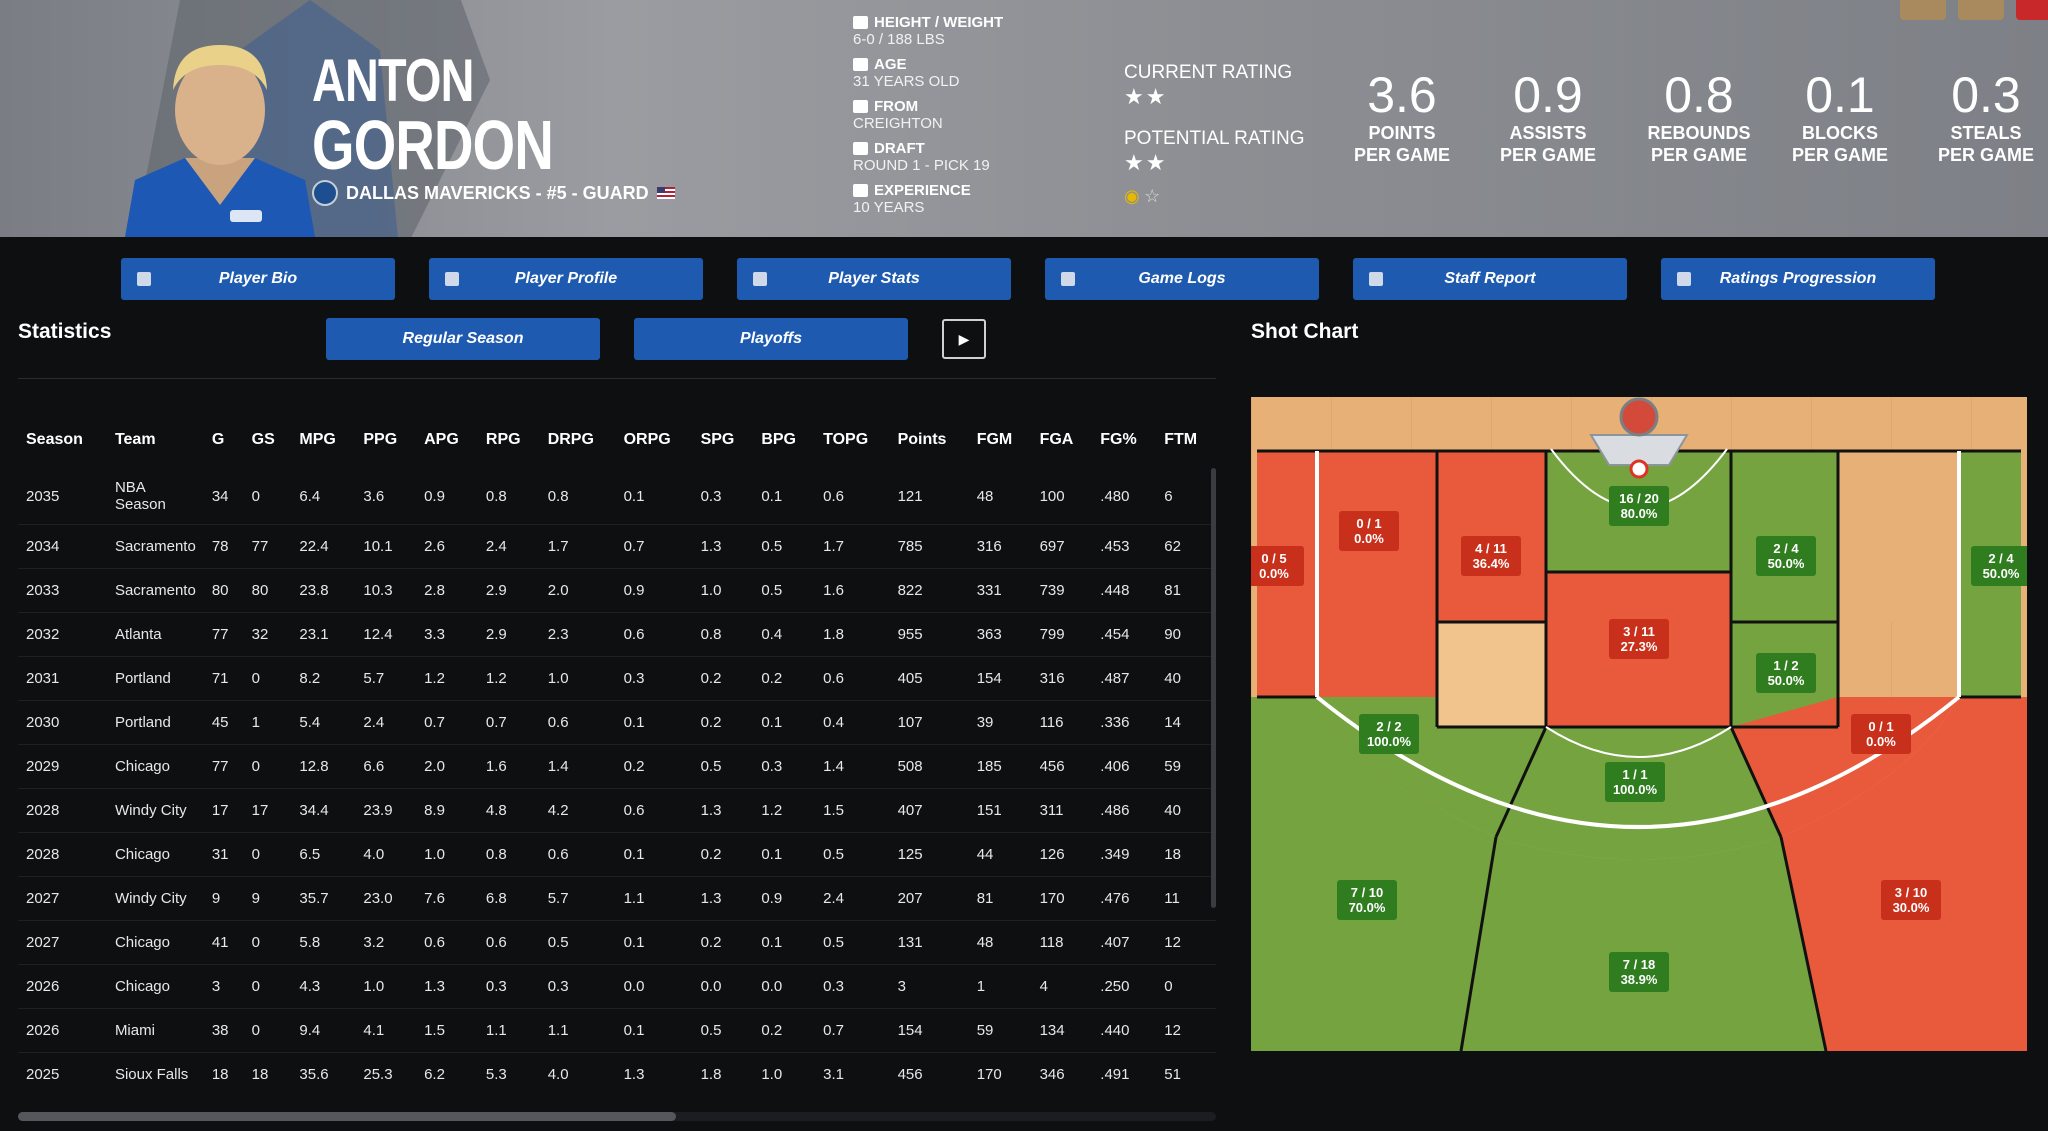 This screenshot has height=1131, width=2048. Describe the element at coordinates (1181, 439) in the screenshot. I see `column-header: FTM` at that location.